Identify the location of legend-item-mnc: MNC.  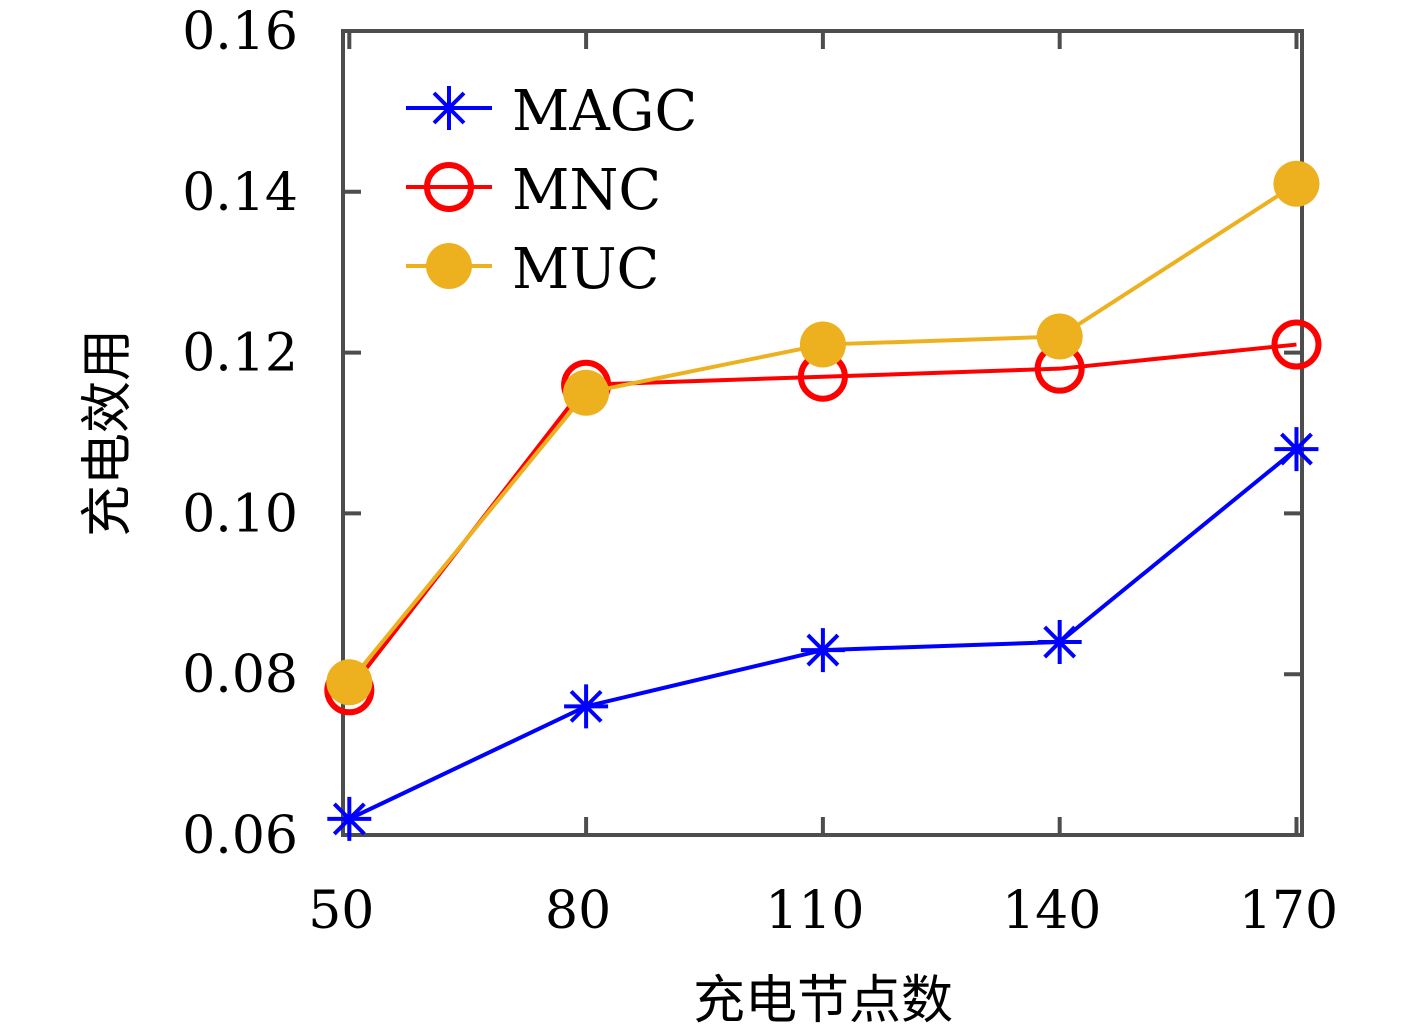
(533, 190).